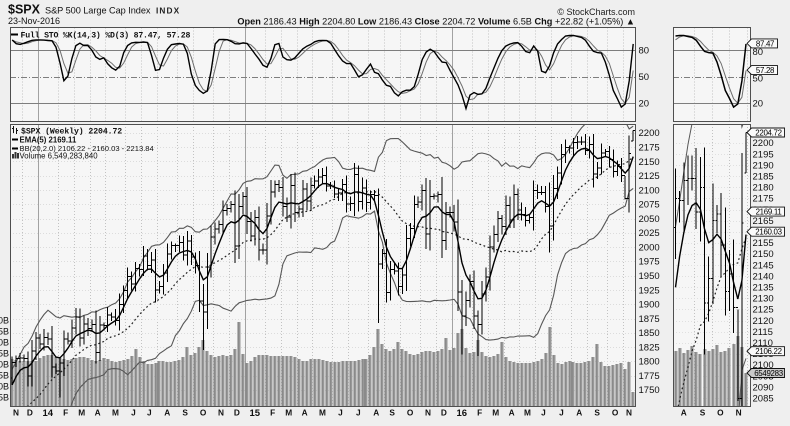 The image size is (790, 426). I want to click on svg-text:BB(20,2.0) 2106.22 - 2160.03 -: BB(20,2.0) 2106.22 - 2160.03 - 2213.84, so click(87, 148).